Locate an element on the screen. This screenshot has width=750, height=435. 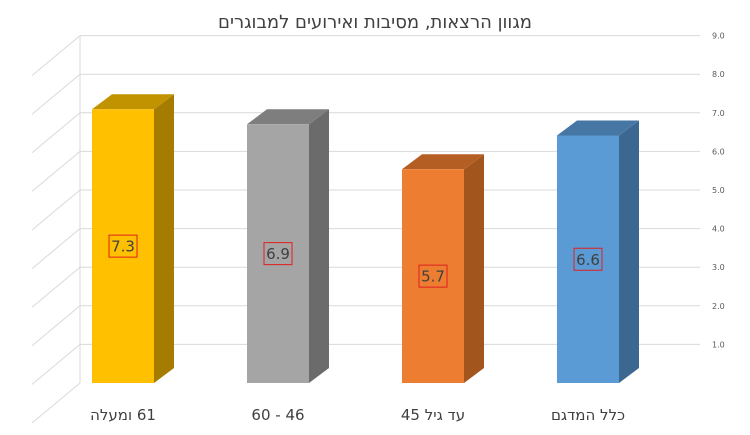
y-tick-label: 9.0 is located at coordinates (718, 36).